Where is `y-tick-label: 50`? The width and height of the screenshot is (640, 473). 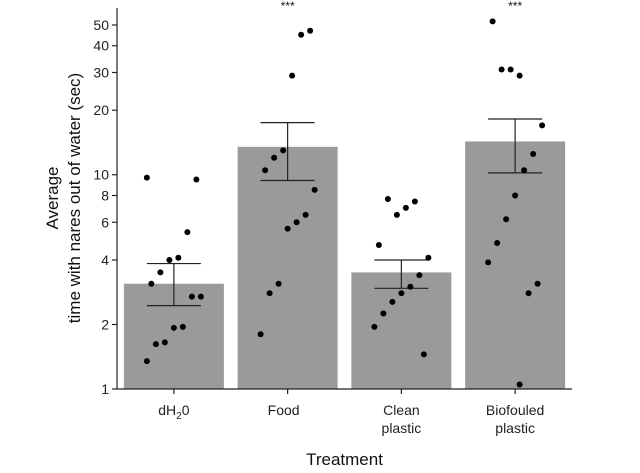 y-tick-label: 50 is located at coordinates (101, 25).